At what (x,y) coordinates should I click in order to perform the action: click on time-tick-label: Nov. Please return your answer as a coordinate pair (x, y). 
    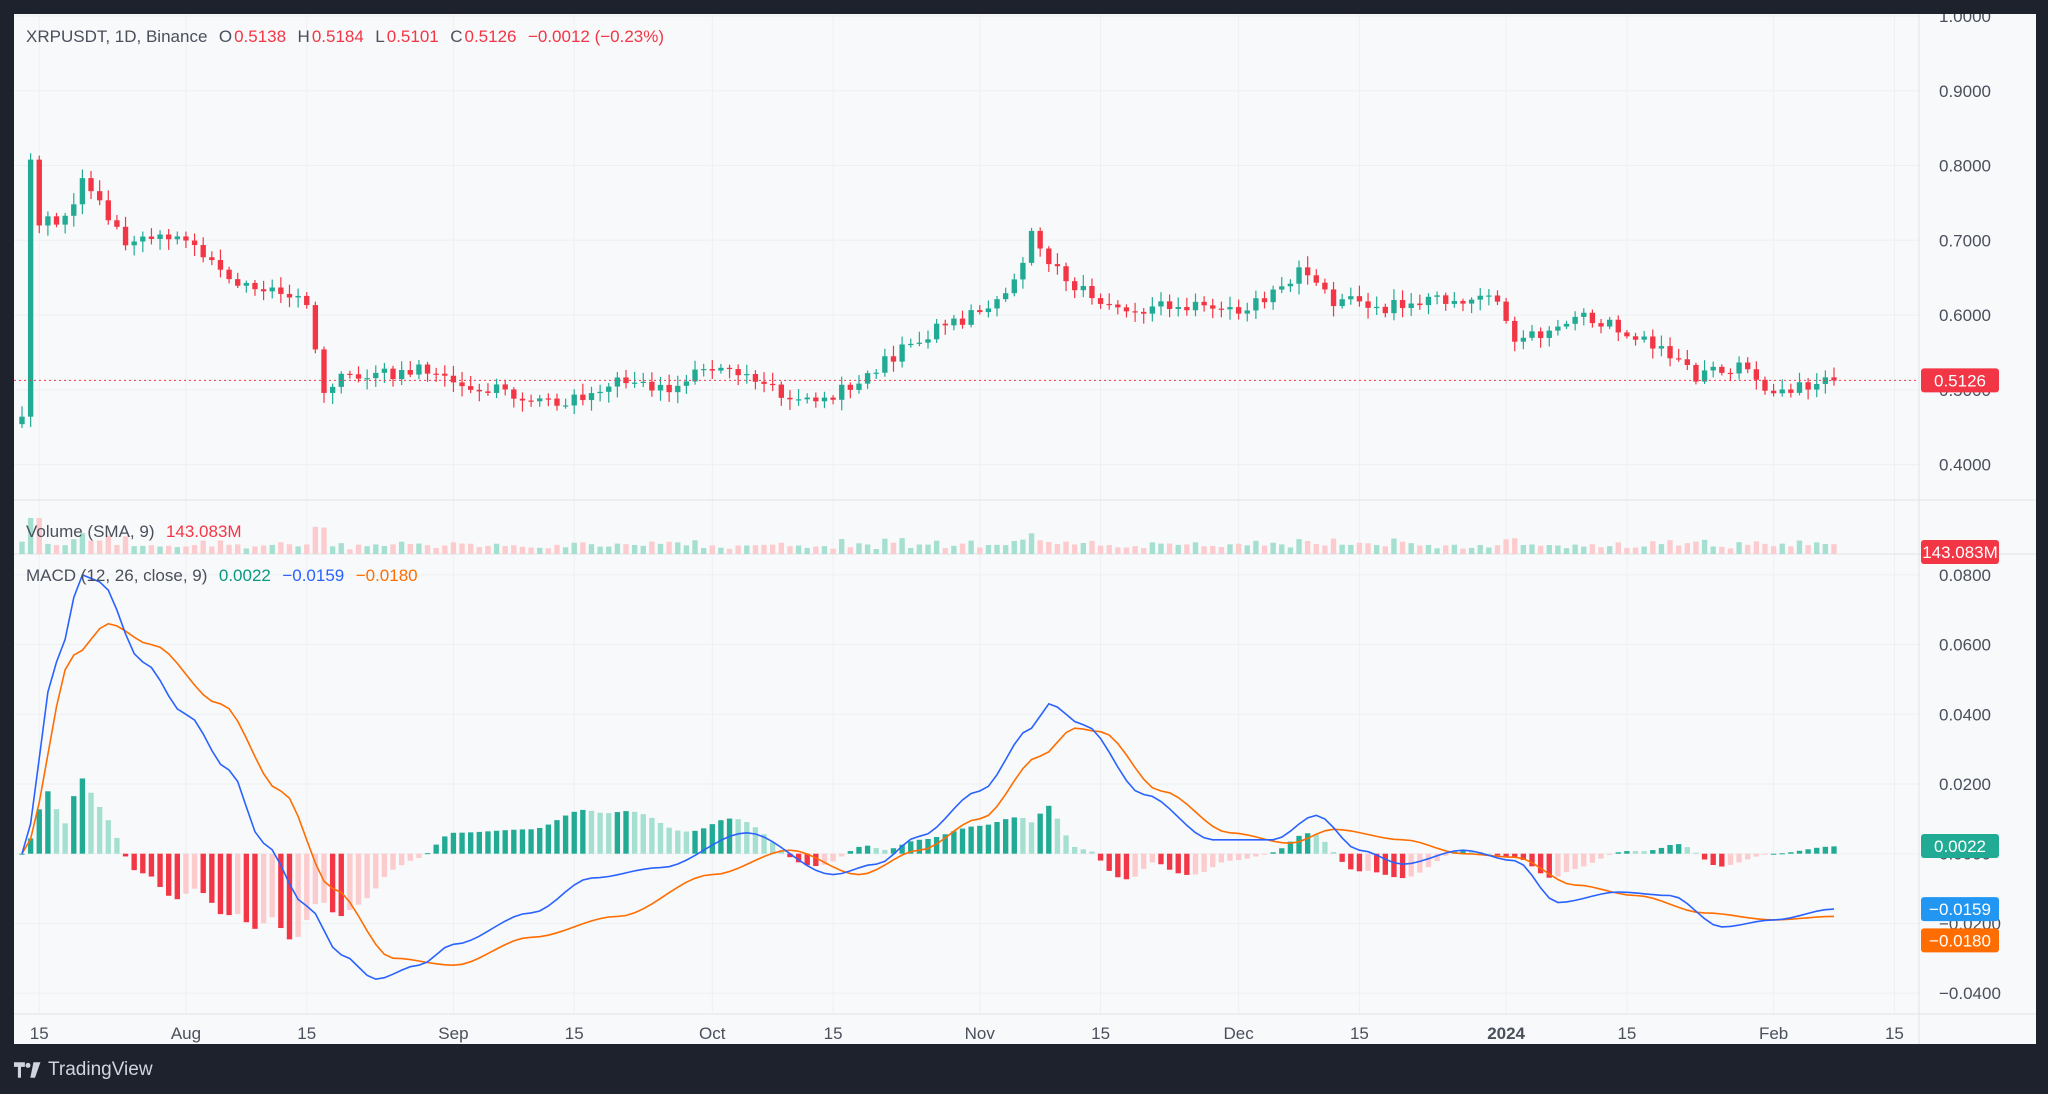
    Looking at the image, I should click on (980, 1033).